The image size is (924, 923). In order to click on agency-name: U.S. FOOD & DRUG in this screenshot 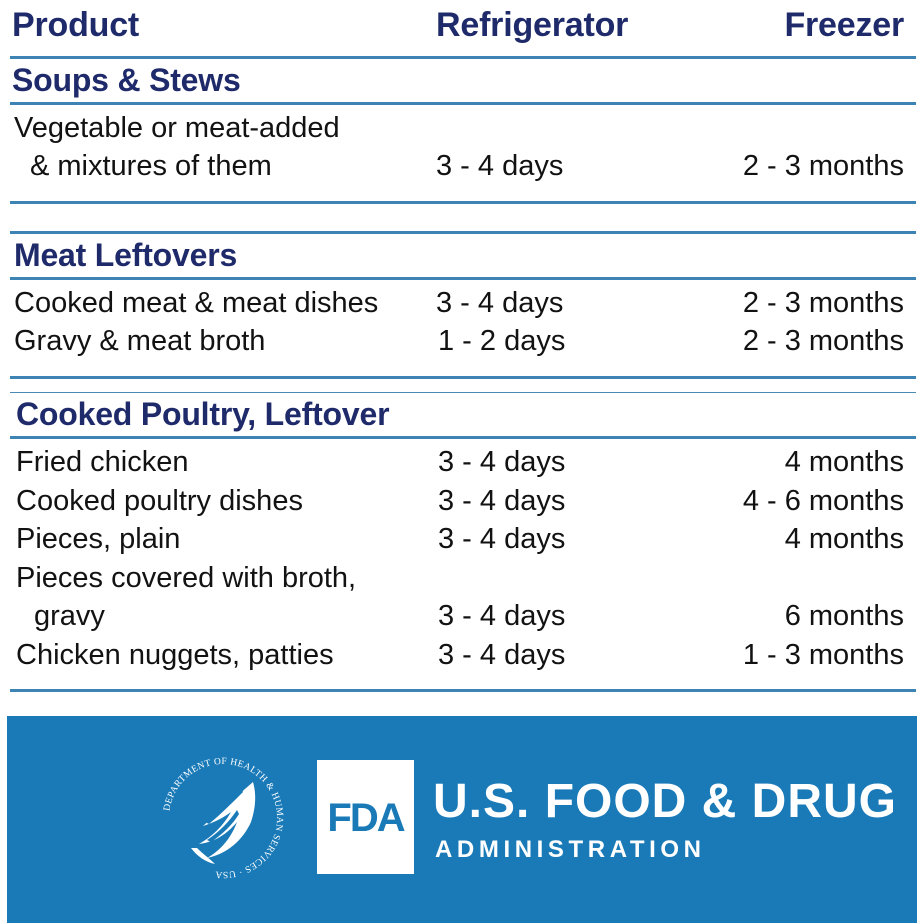, I will do `click(665, 801)`.